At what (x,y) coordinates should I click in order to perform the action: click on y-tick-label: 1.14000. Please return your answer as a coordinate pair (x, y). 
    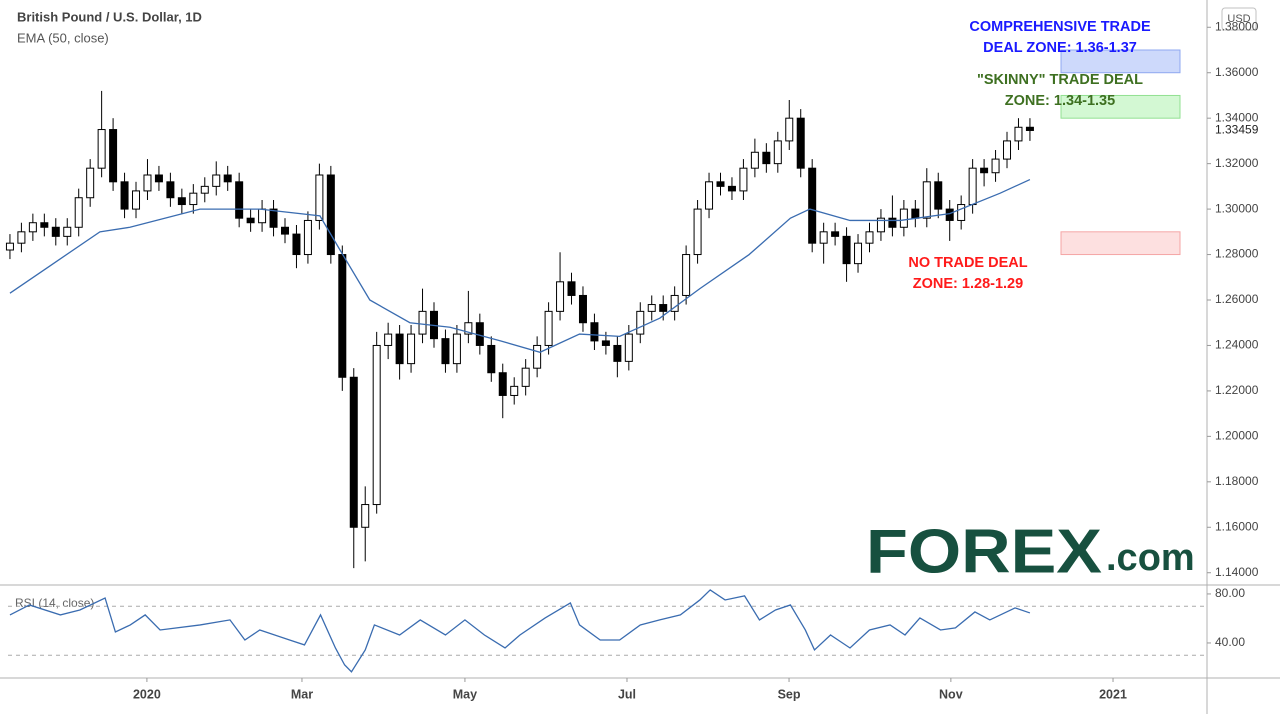
    Looking at the image, I should click on (1237, 572).